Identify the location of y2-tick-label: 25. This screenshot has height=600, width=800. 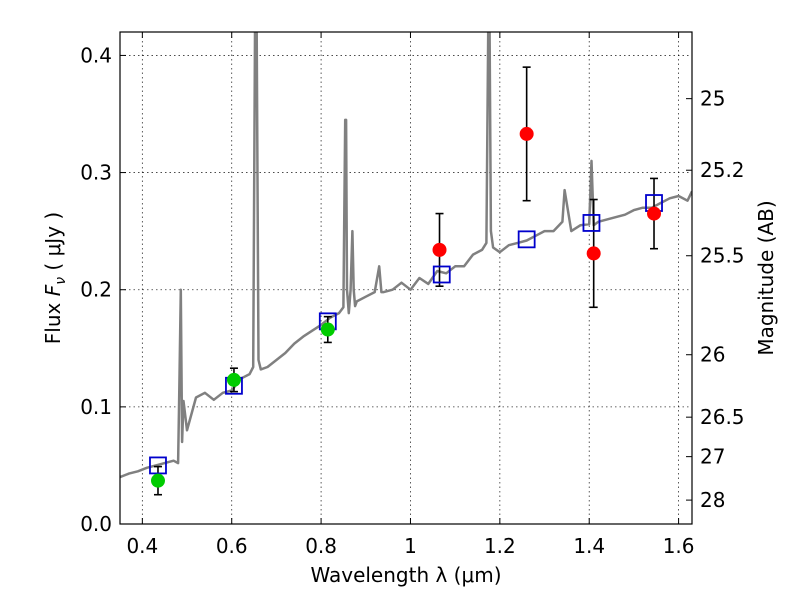
(712, 99).